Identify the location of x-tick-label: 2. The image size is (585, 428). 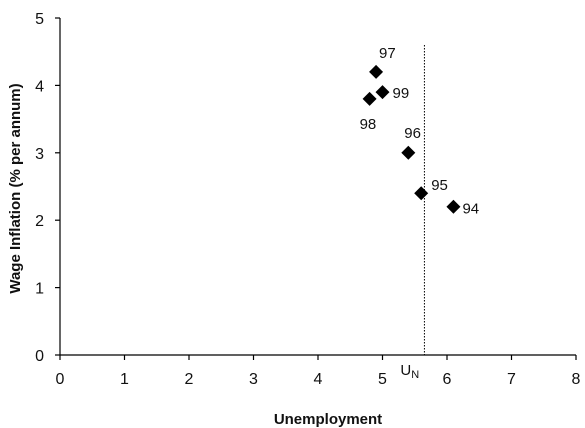
(189, 379).